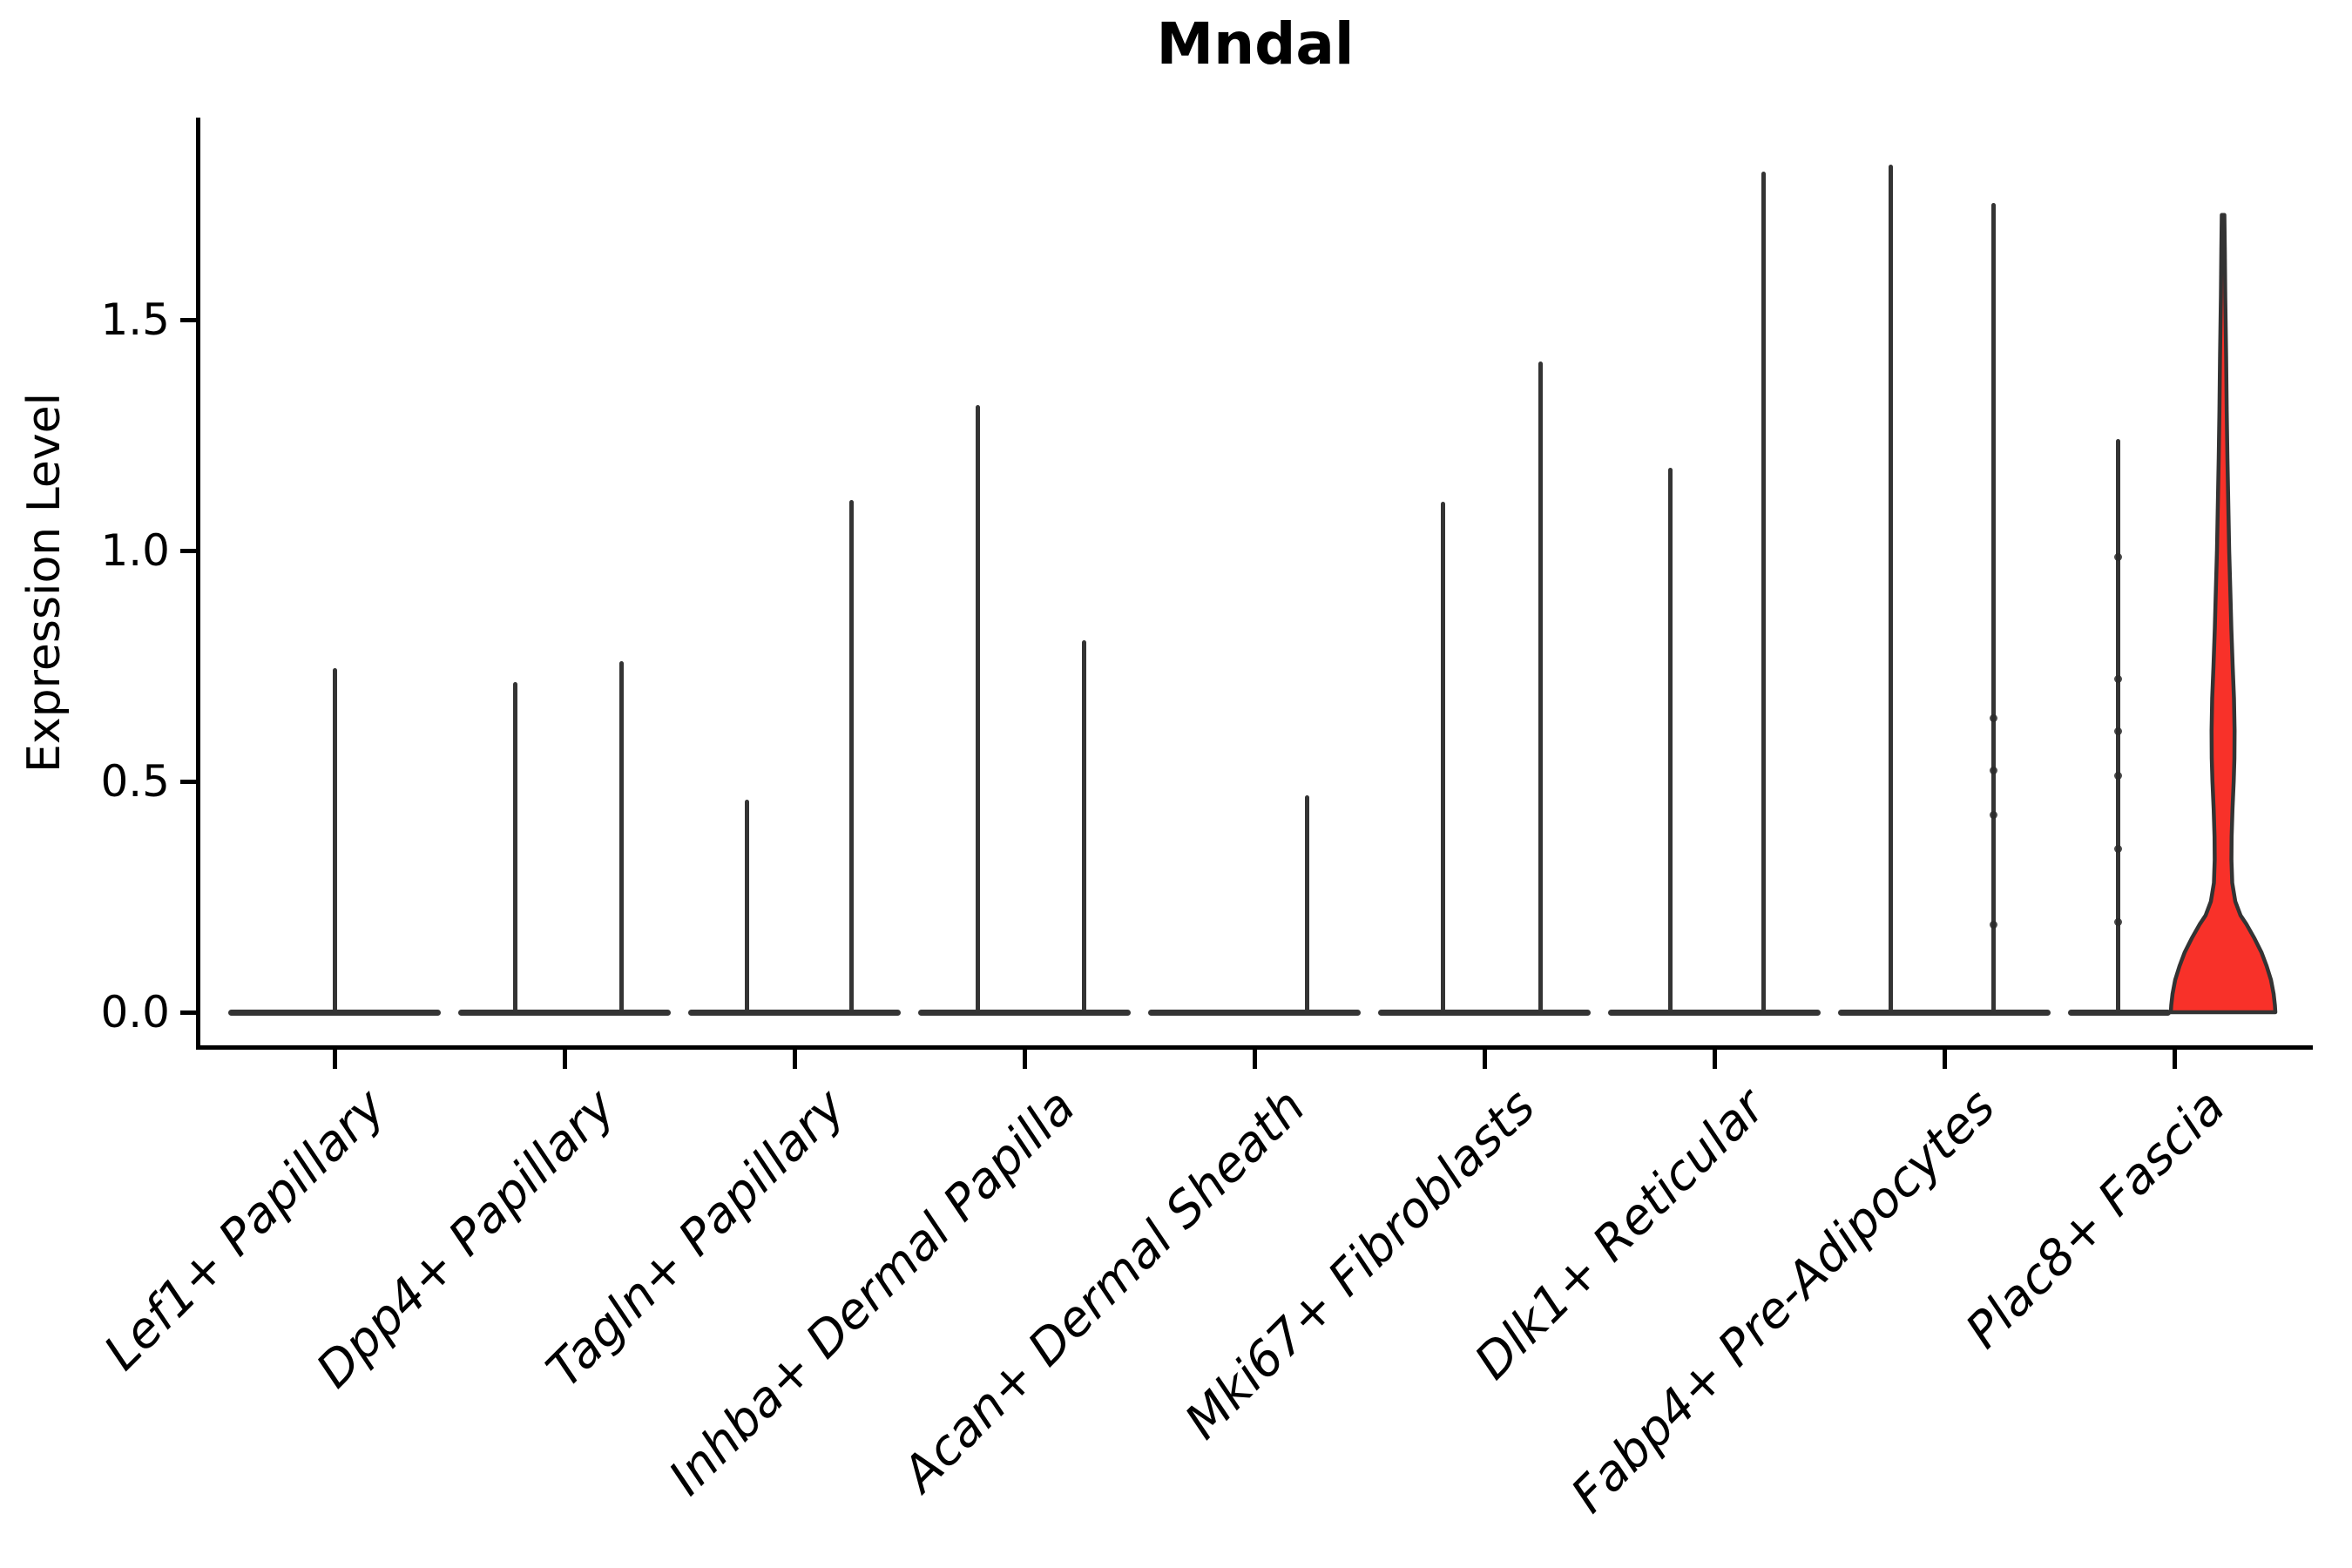 The height and width of the screenshot is (1568, 2352). I want to click on y-tick-label: 0.5, so click(135, 781).